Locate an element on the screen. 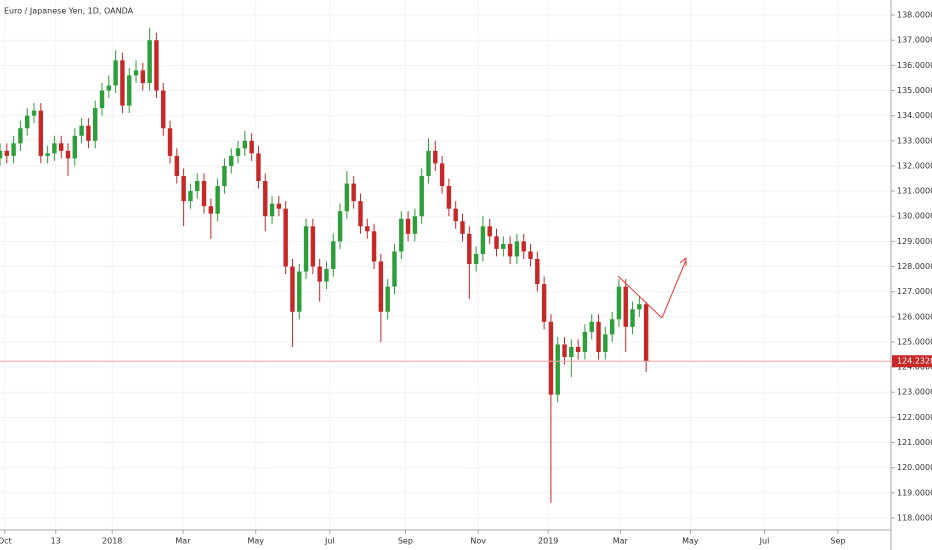 The width and height of the screenshot is (932, 550). last-price-tag is located at coordinates (912, 361).